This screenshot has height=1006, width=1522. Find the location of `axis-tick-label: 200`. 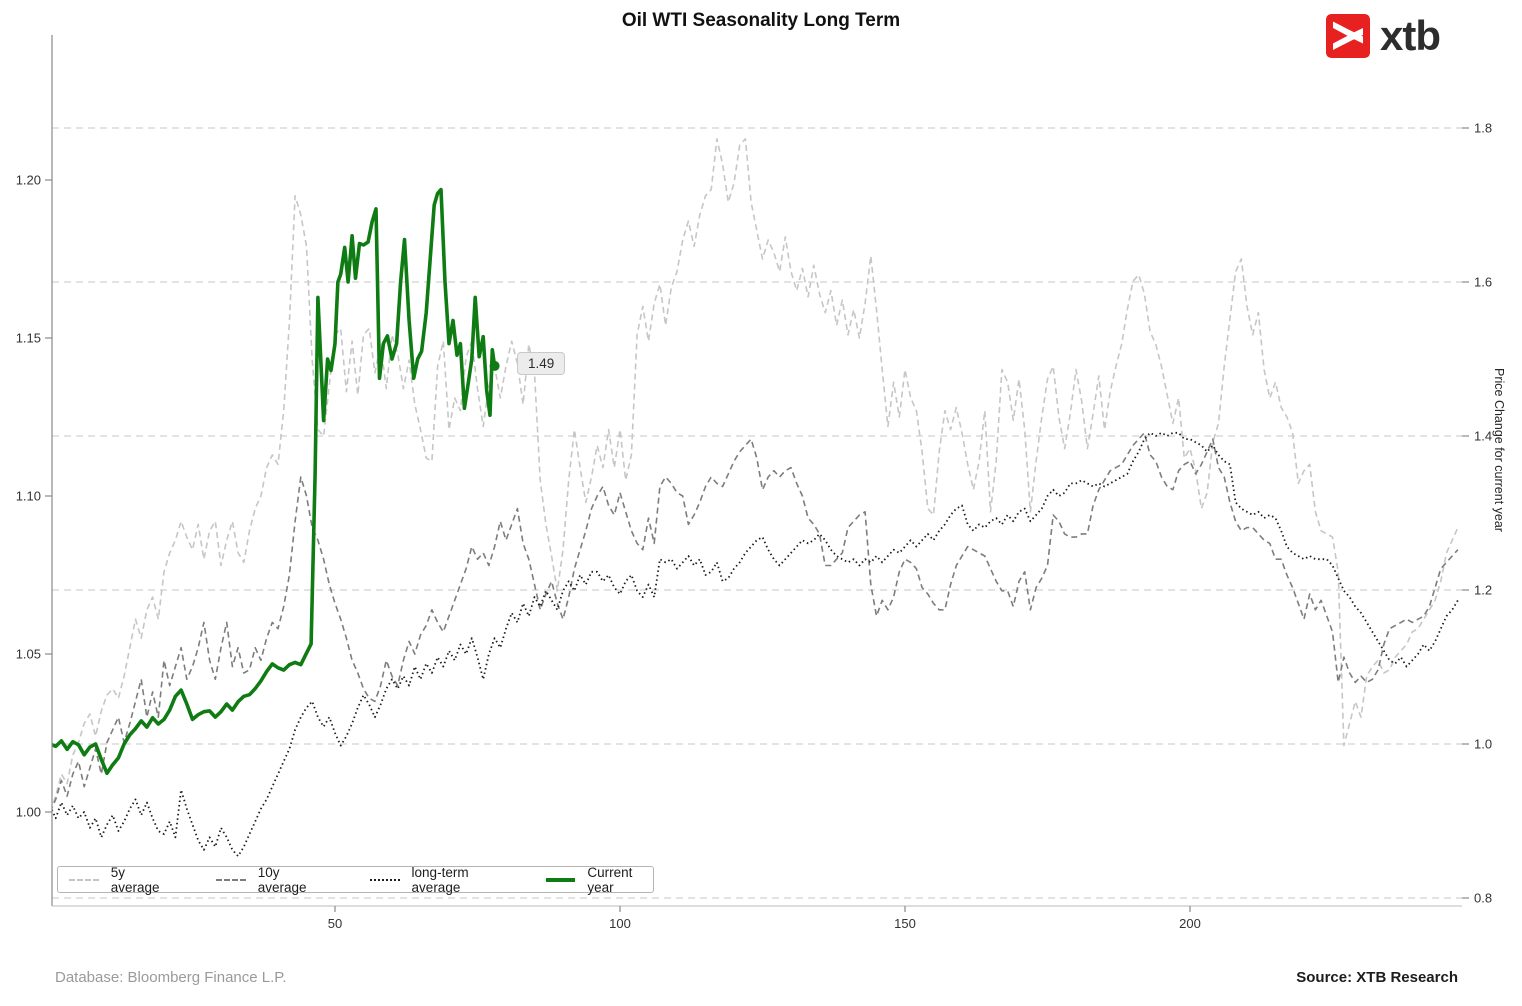

axis-tick-label: 200 is located at coordinates (1190, 923).